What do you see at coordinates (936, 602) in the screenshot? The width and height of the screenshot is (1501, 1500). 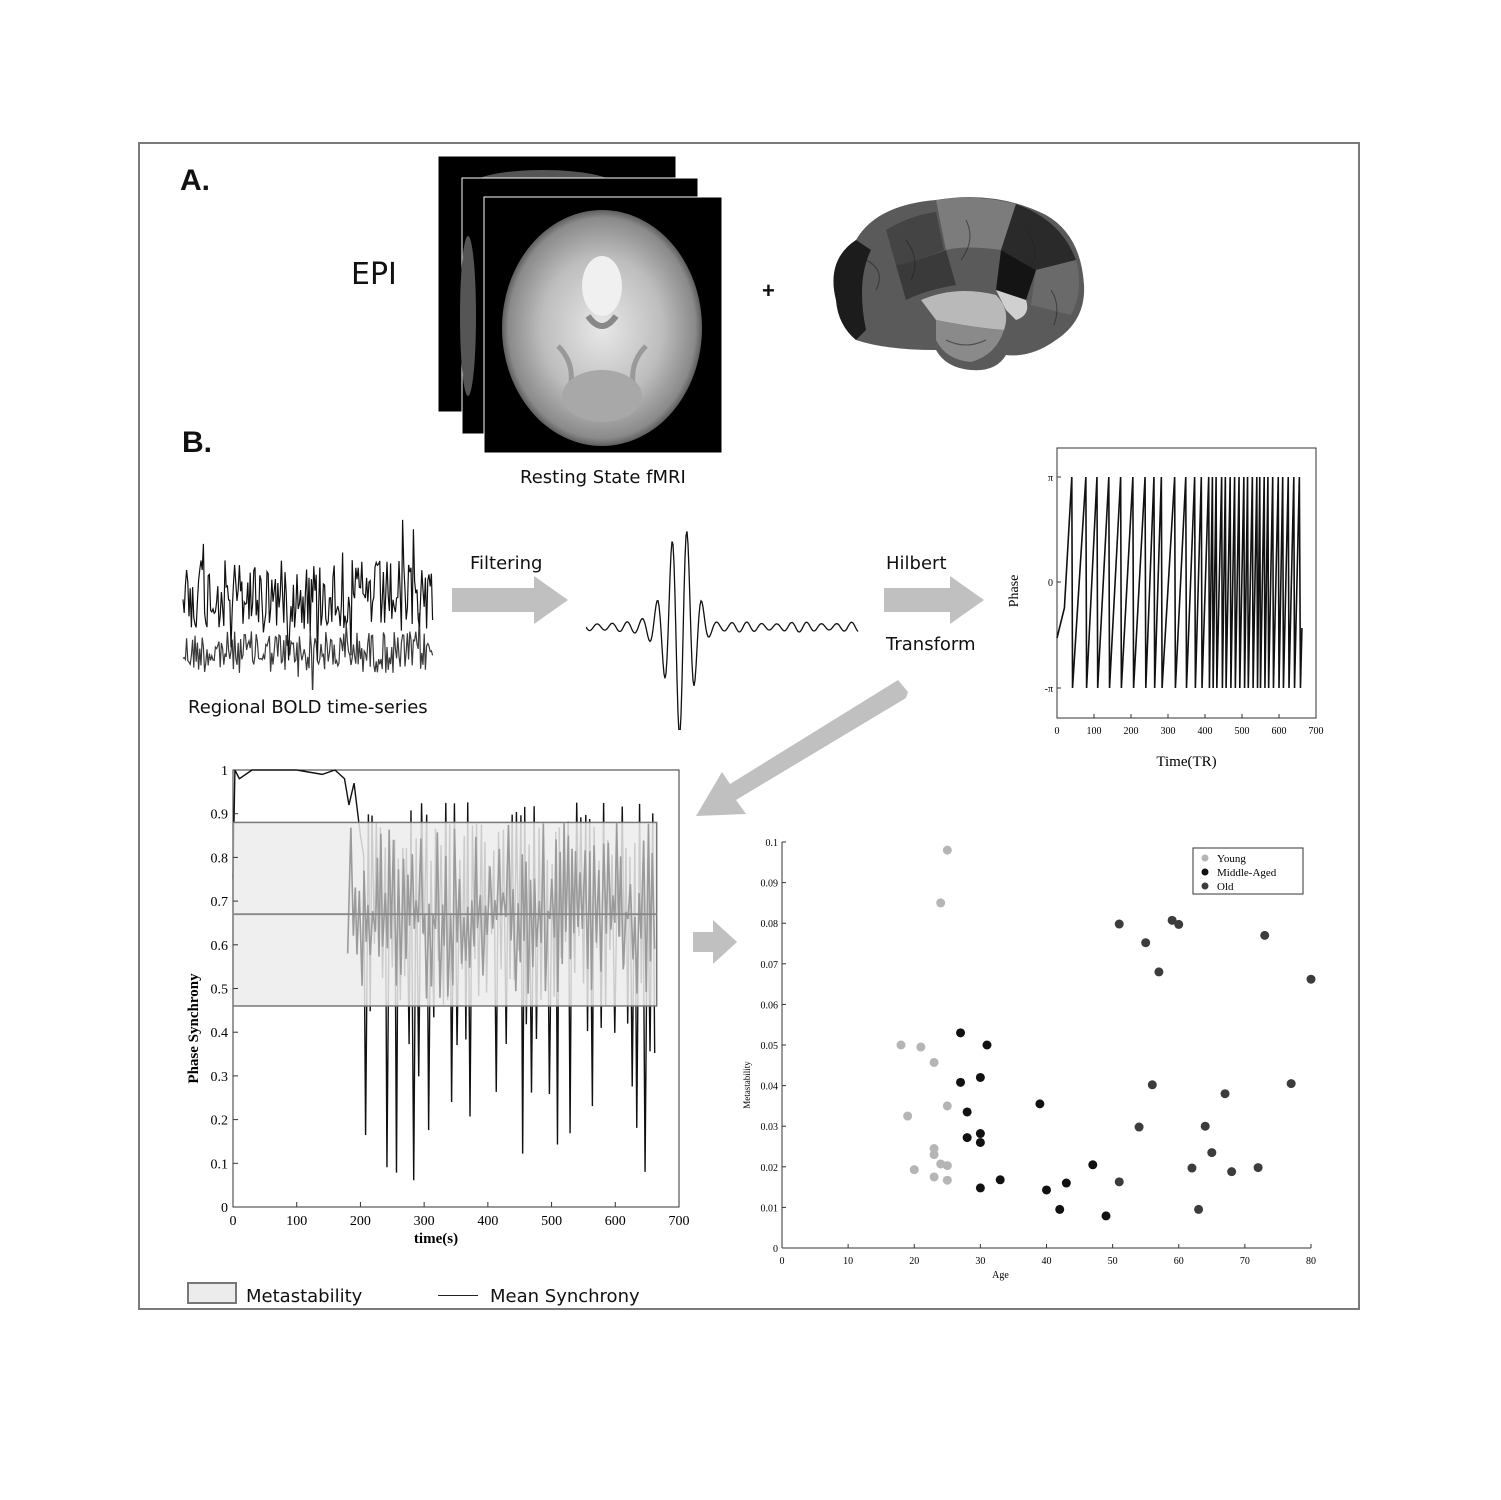 I see `hilbert-arrow` at bounding box center [936, 602].